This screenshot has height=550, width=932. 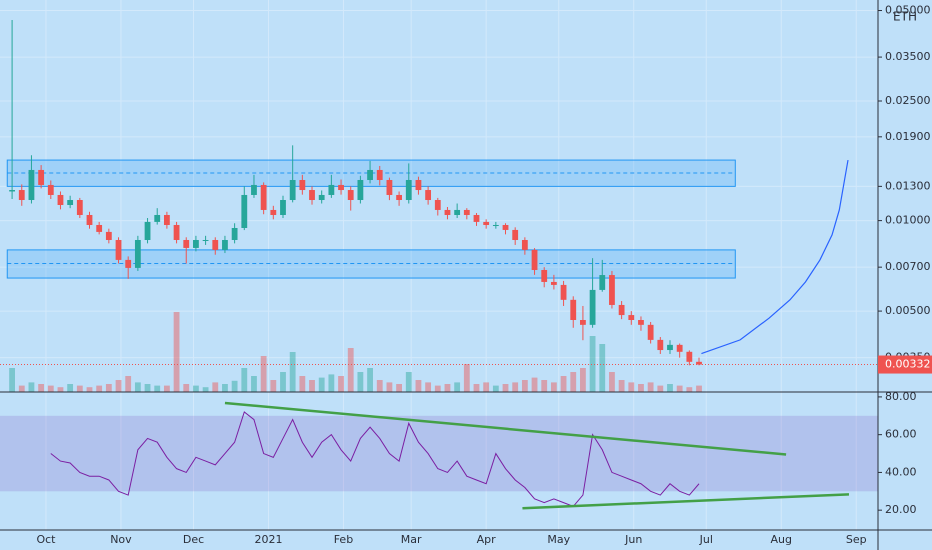 What do you see at coordinates (908, 266) in the screenshot?
I see `y-tick-label: 0.00700` at bounding box center [908, 266].